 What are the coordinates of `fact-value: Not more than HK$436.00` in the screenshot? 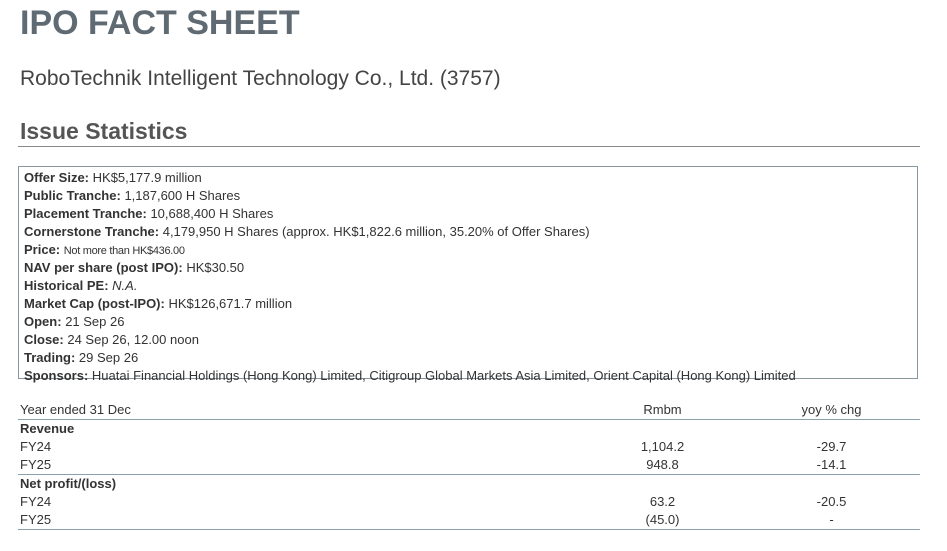 It's located at (124, 251).